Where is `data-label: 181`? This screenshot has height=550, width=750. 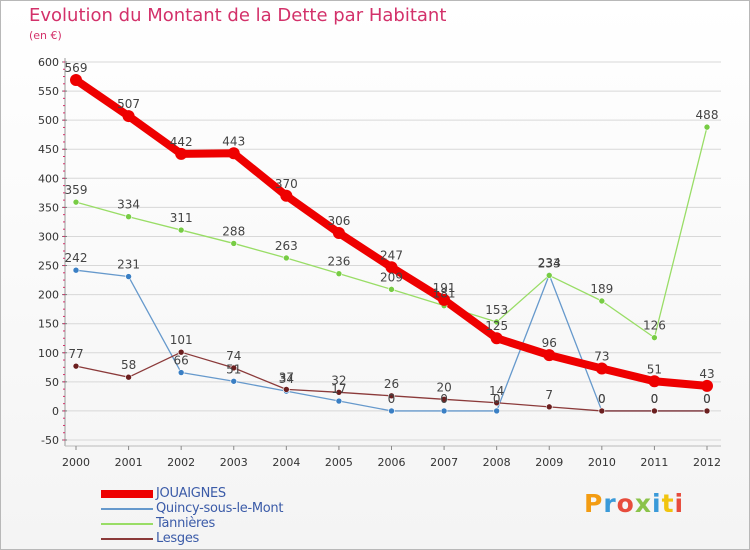 data-label: 181 is located at coordinates (444, 294).